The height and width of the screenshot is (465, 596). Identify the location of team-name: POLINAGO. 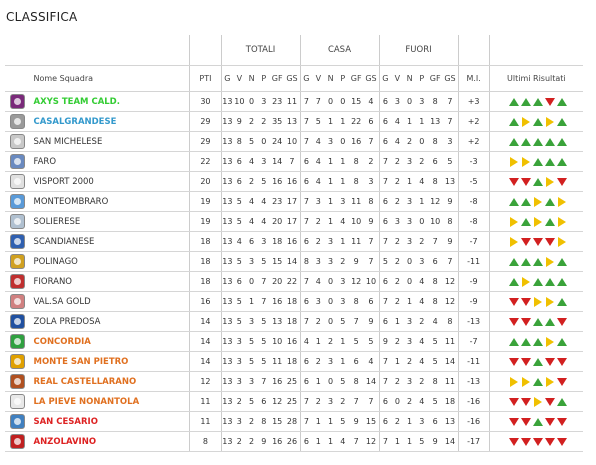
(55, 261).